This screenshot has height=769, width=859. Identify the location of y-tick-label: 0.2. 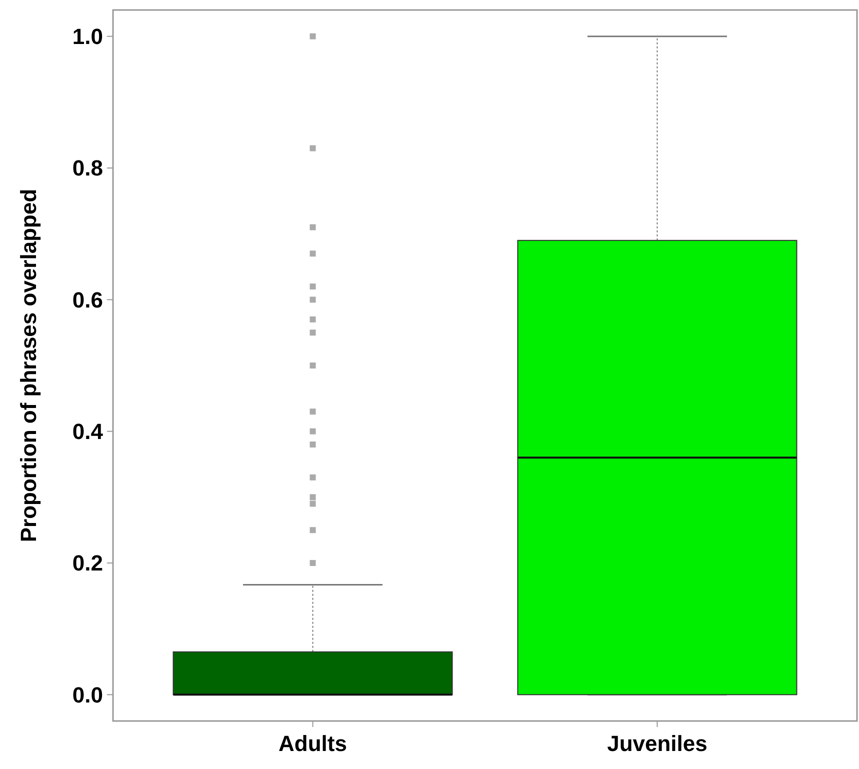
(87, 563).